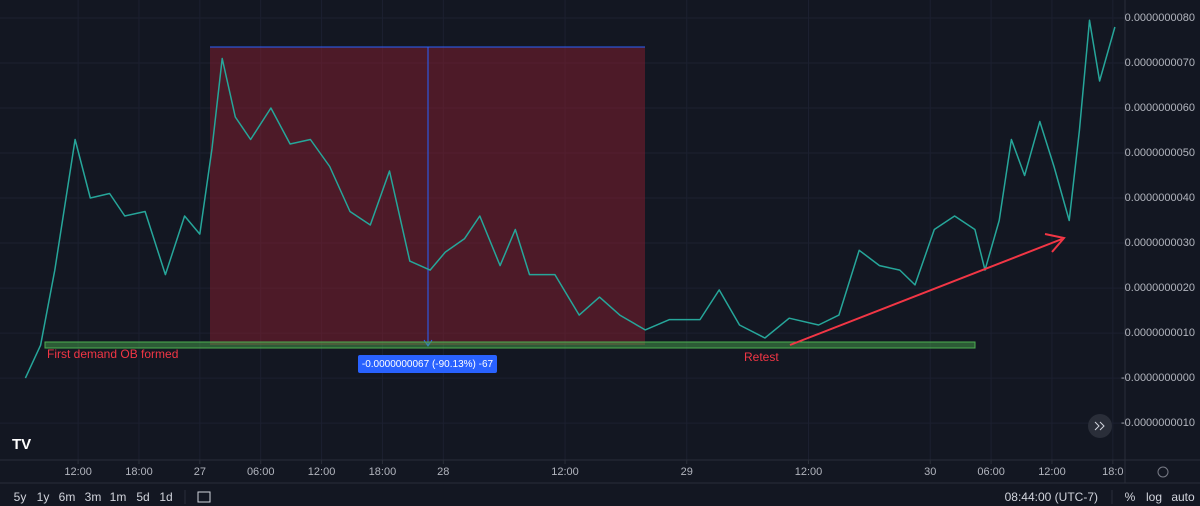 Image resolution: width=1200 pixels, height=506 pixels. Describe the element at coordinates (93, 497) in the screenshot. I see `range-button: 3m` at that location.